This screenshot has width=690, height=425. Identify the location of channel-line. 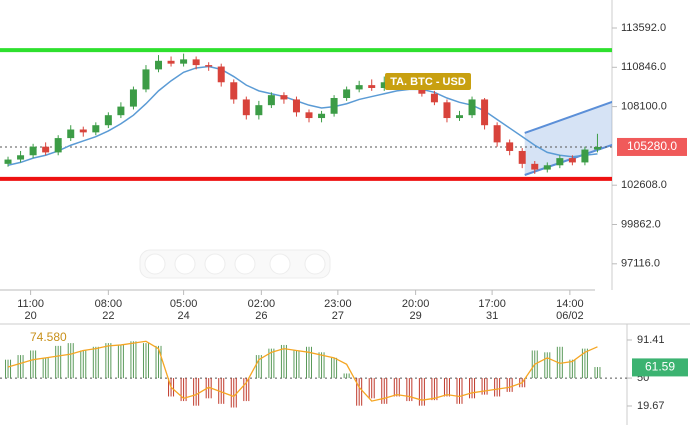
(568, 117).